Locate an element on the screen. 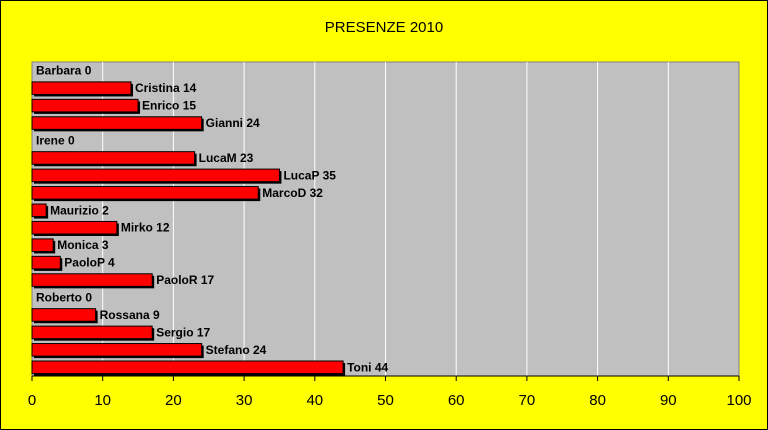  x-tick-label: 20 is located at coordinates (173, 400).